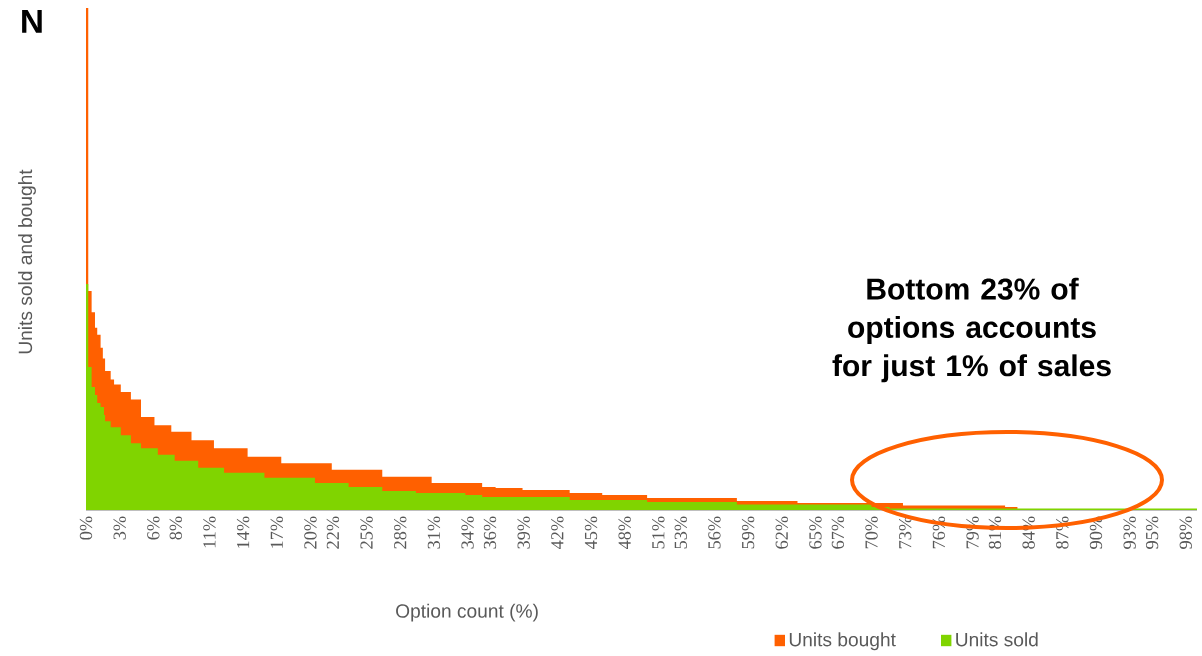  What do you see at coordinates (310, 532) in the screenshot?
I see `x-tick-label: 20%` at bounding box center [310, 532].